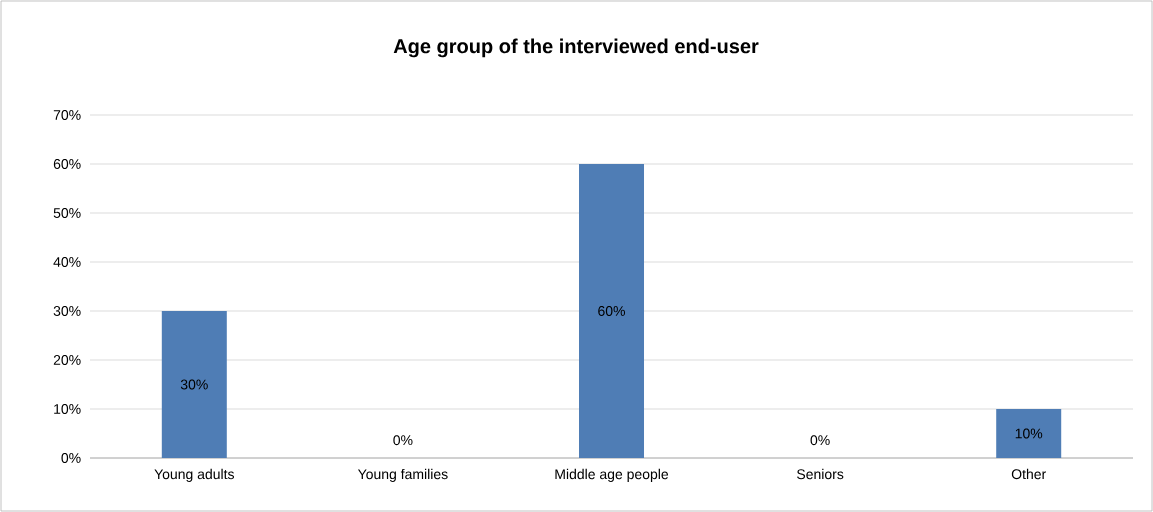 Image resolution: width=1153 pixels, height=512 pixels. I want to click on y-tick-label: 50%, so click(67, 213).